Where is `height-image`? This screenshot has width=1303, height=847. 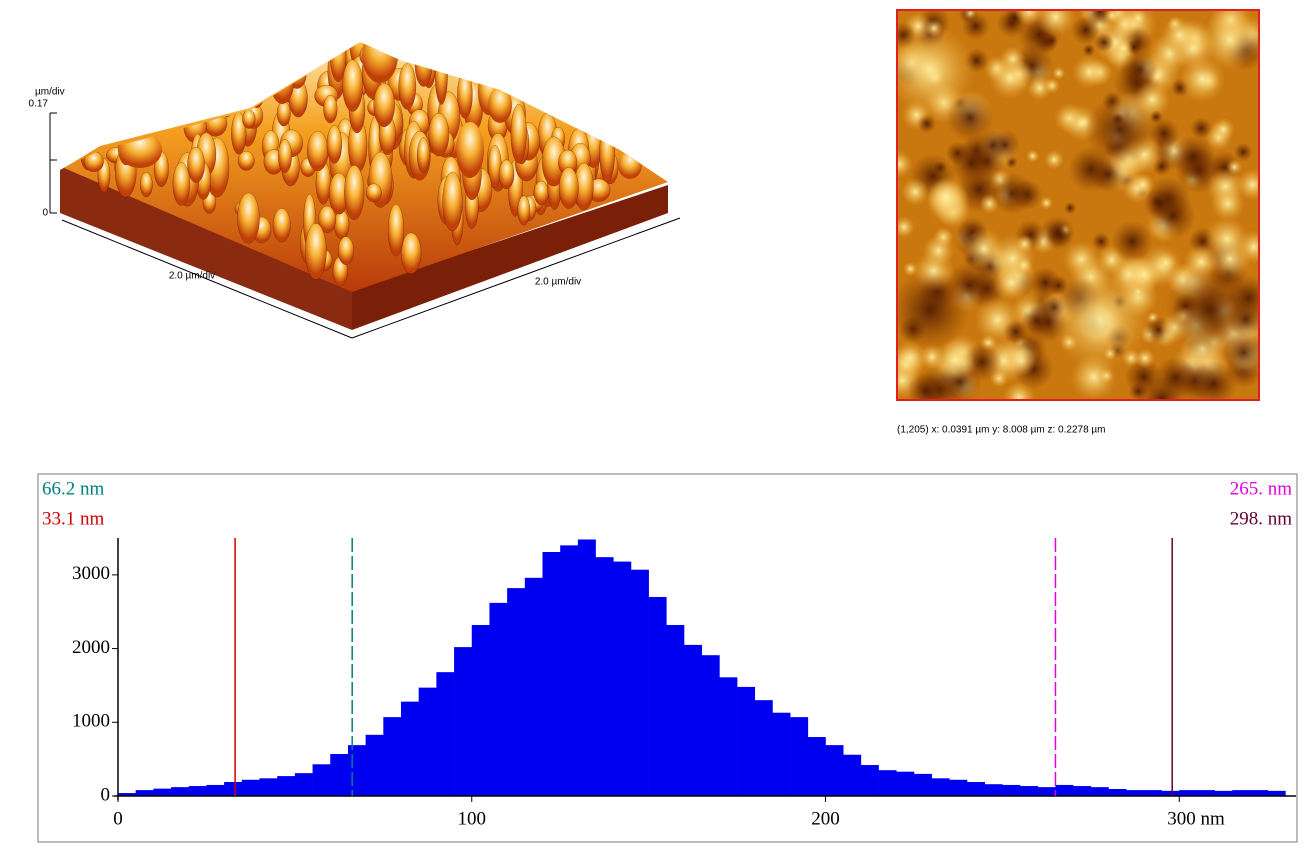 height-image is located at coordinates (1078, 205).